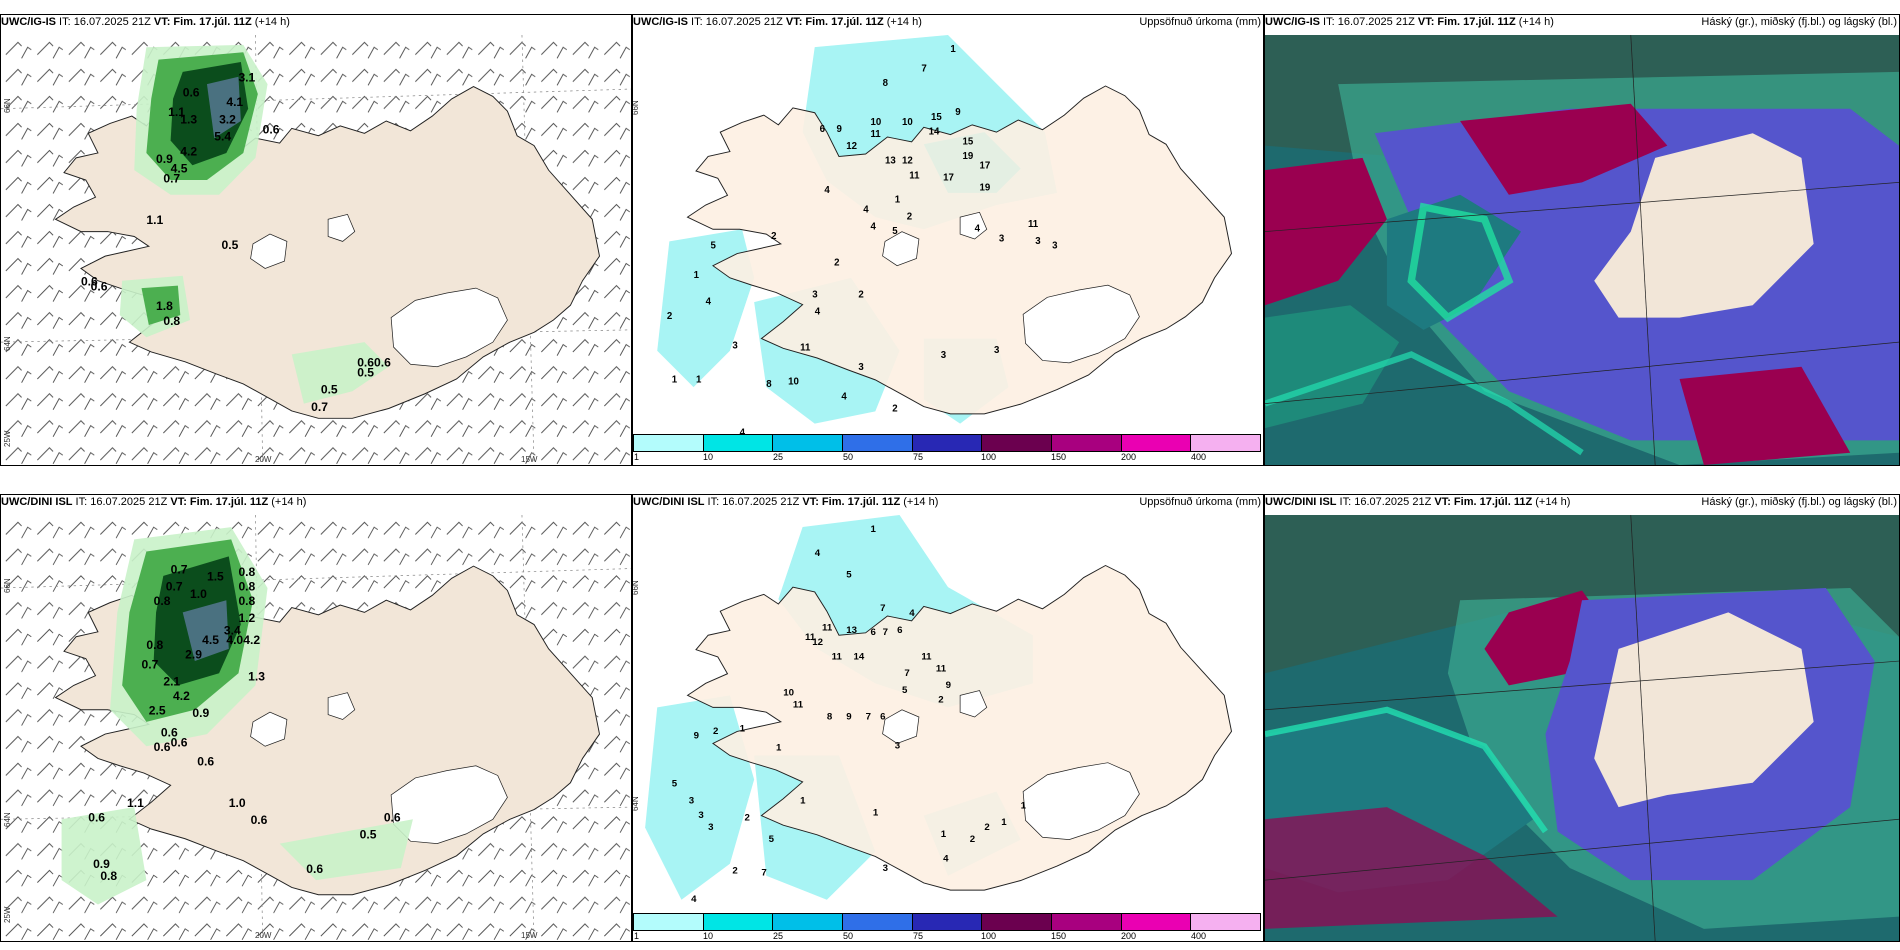 The image size is (1900, 950). I want to click on svg-text: 8, so click(886, 83).